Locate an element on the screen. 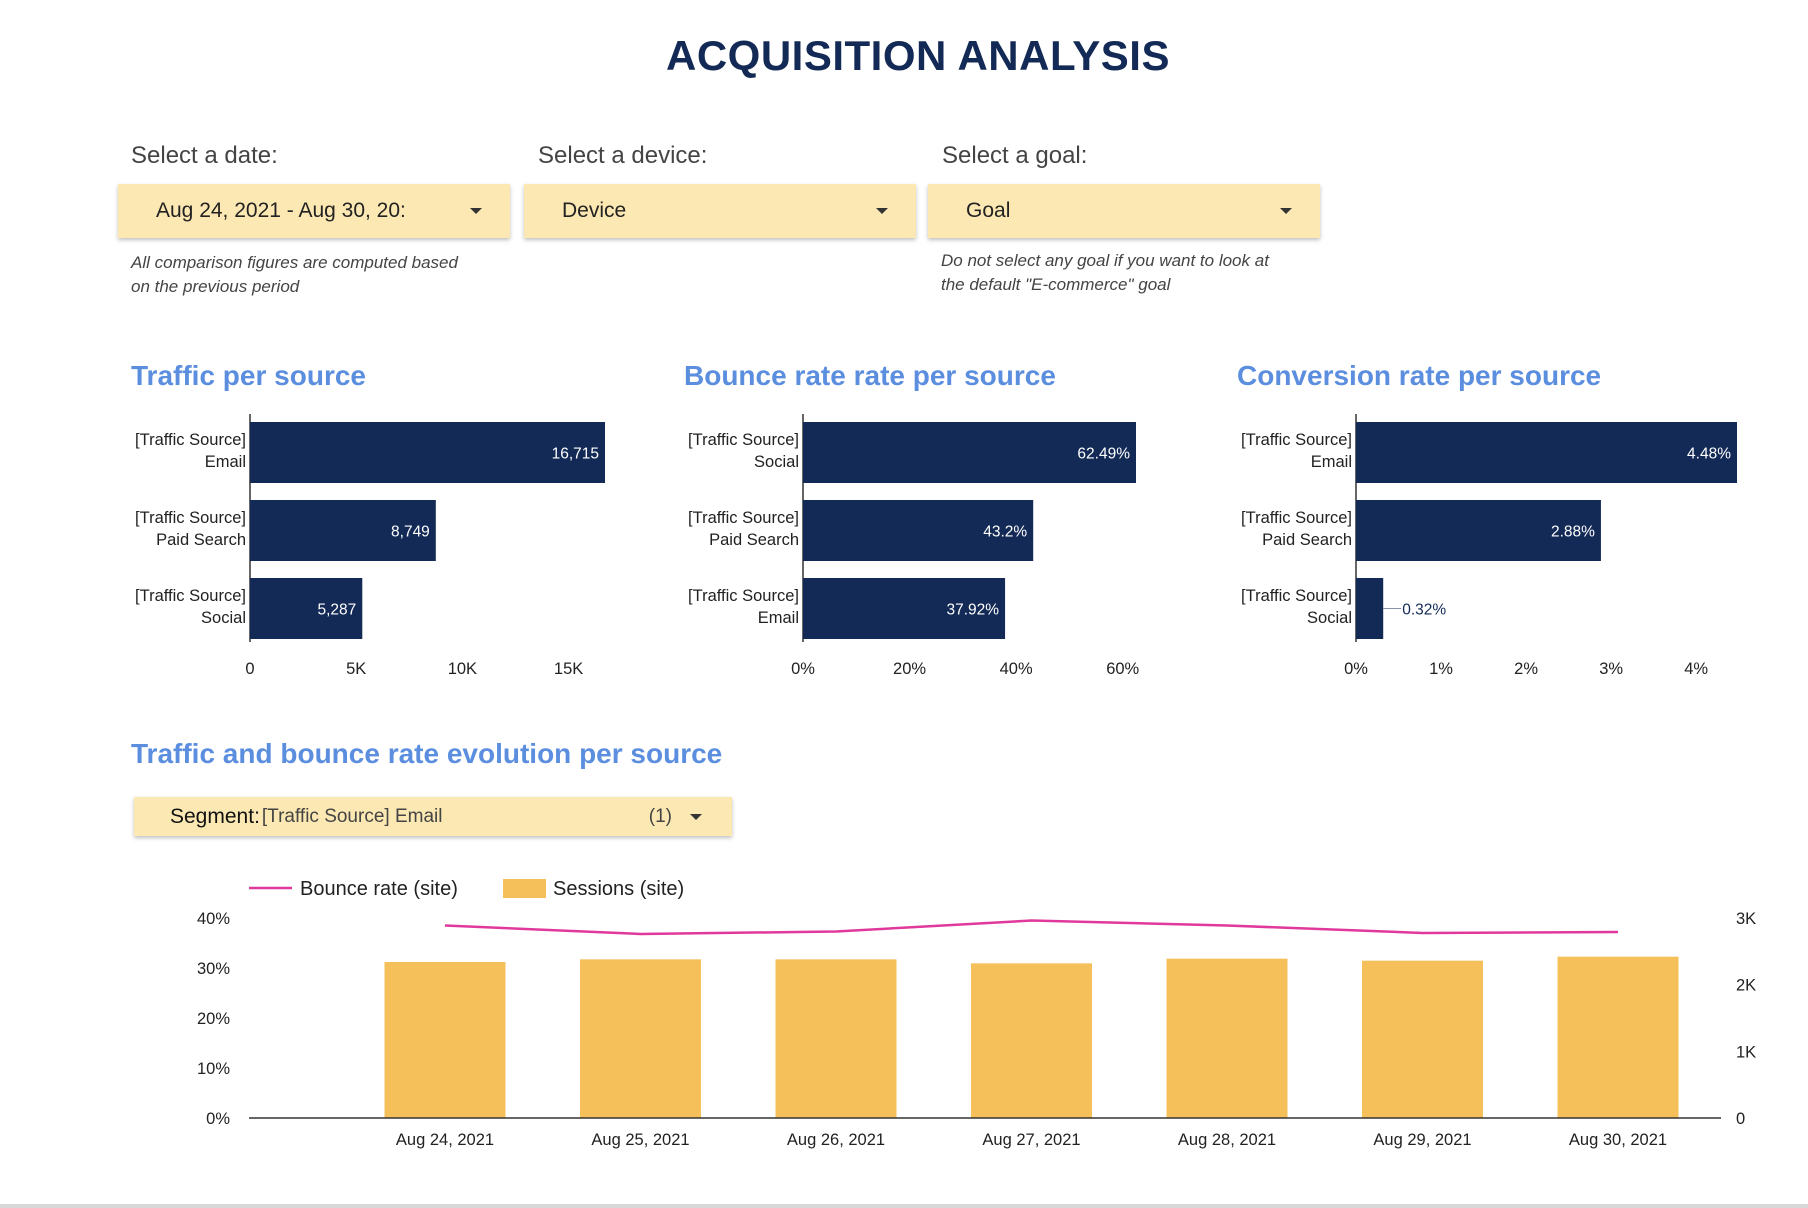 The width and height of the screenshot is (1808, 1208). x-tick-label: Aug 29, 2021 is located at coordinates (1422, 1140).